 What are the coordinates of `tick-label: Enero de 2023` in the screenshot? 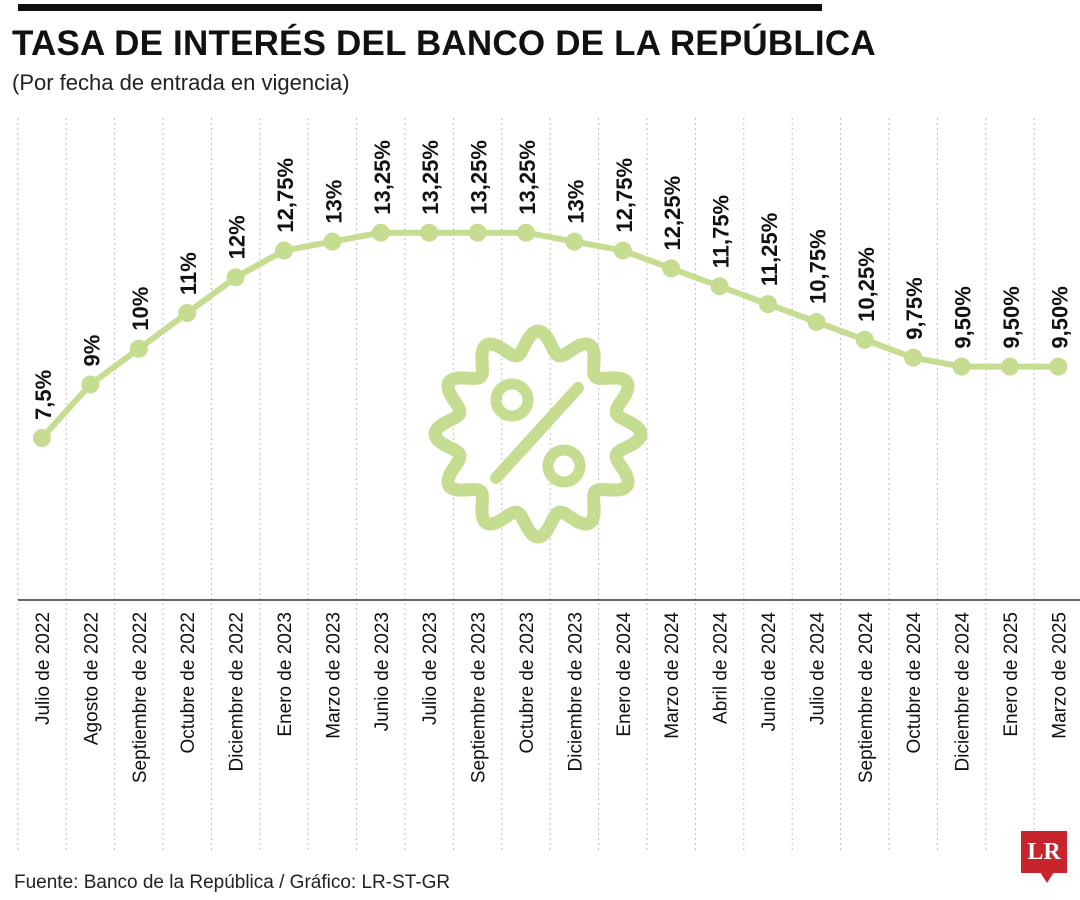 It's located at (285, 674).